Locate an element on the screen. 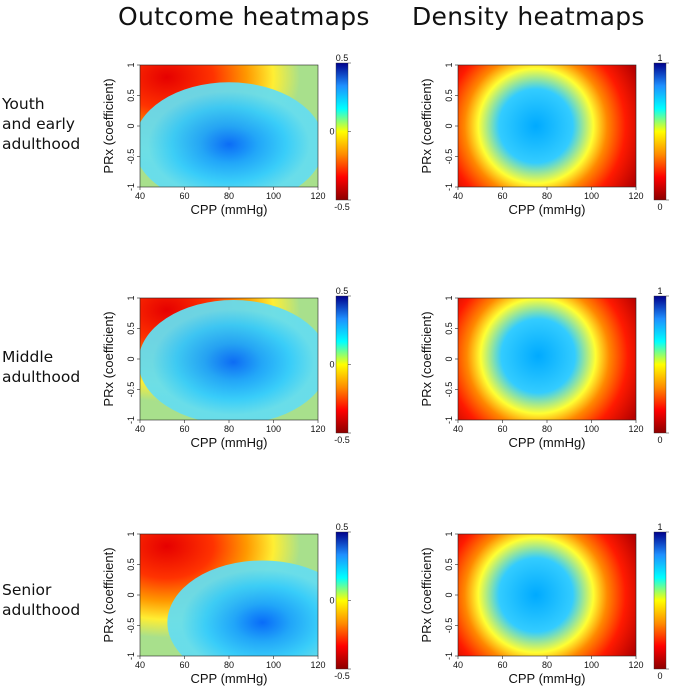 The height and width of the screenshot is (692, 685). row-label-line: Middle is located at coordinates (28, 357).